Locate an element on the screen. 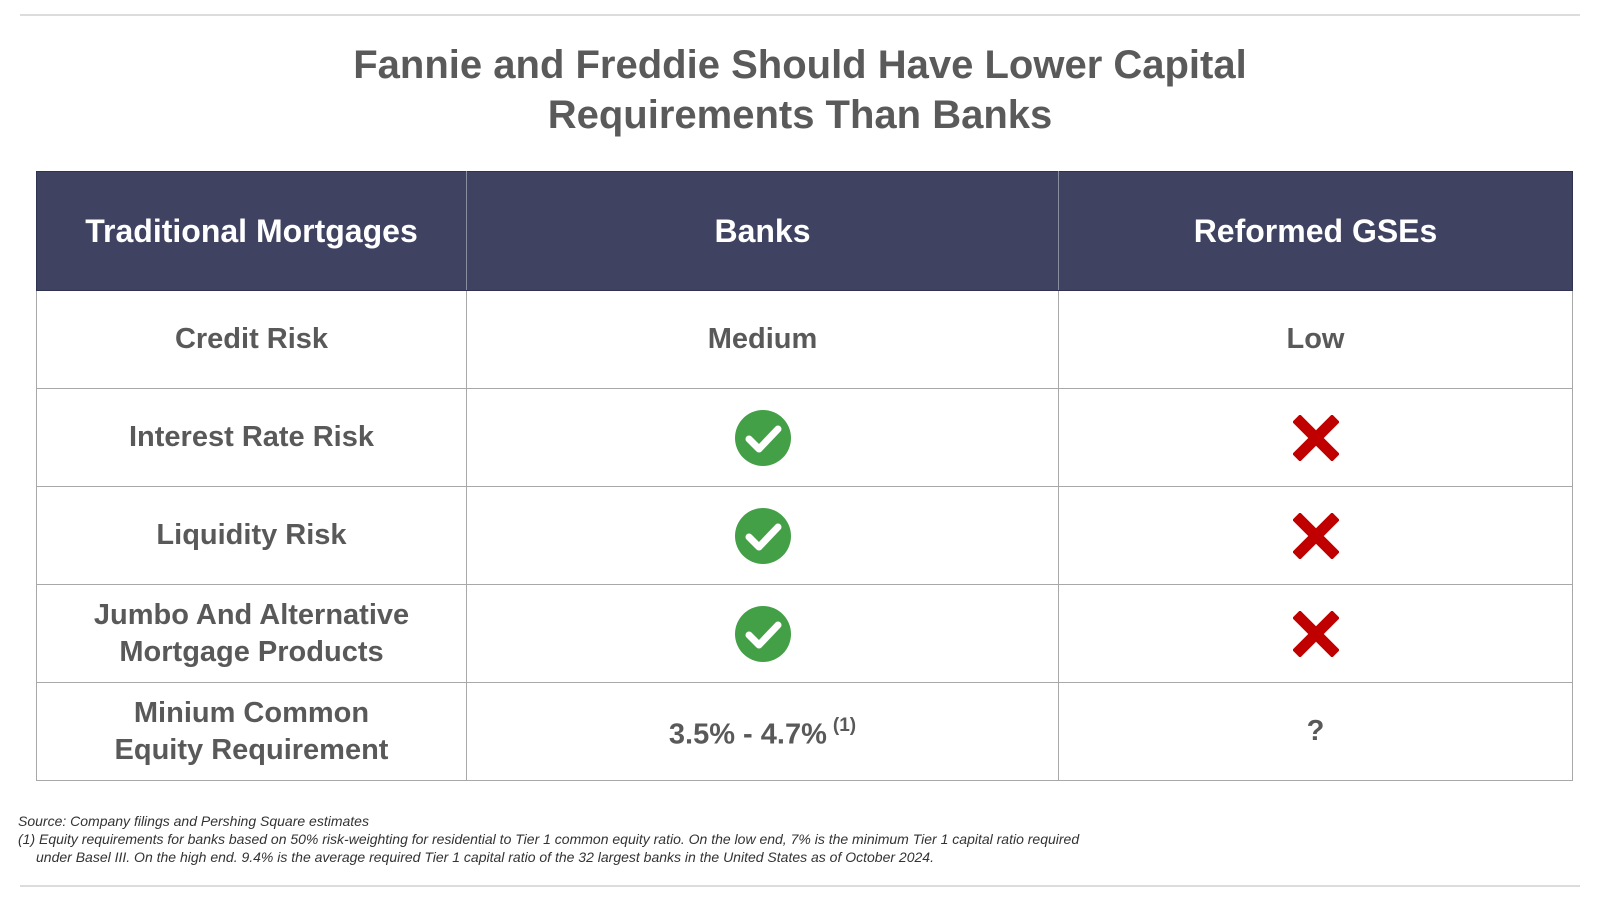 The height and width of the screenshot is (900, 1600). header-traditional-mortgages: Traditional Mortgages is located at coordinates (251, 231).